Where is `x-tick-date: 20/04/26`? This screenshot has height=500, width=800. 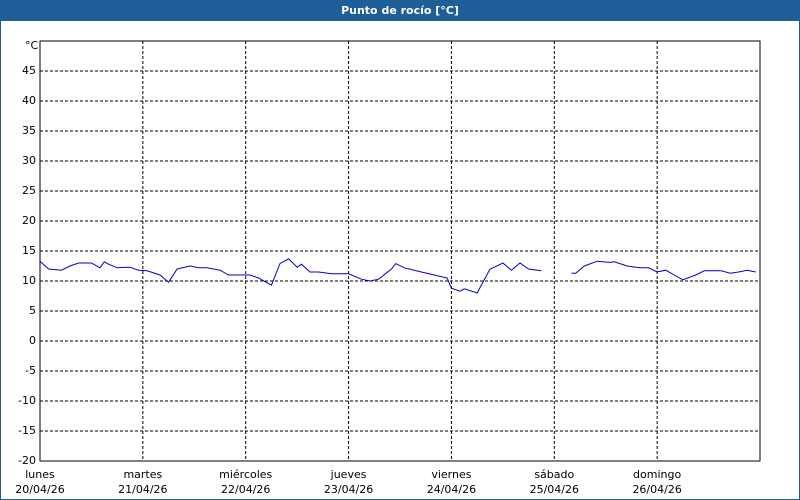 x-tick-date: 20/04/26 is located at coordinates (39, 489).